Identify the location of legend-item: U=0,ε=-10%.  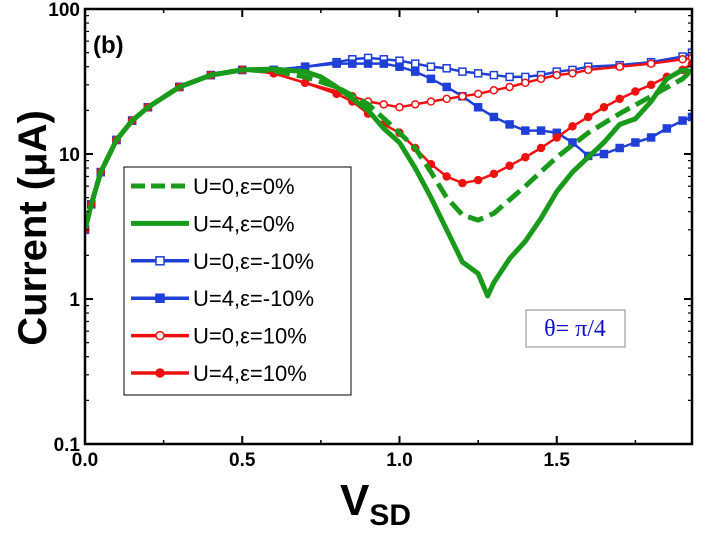
(222, 261).